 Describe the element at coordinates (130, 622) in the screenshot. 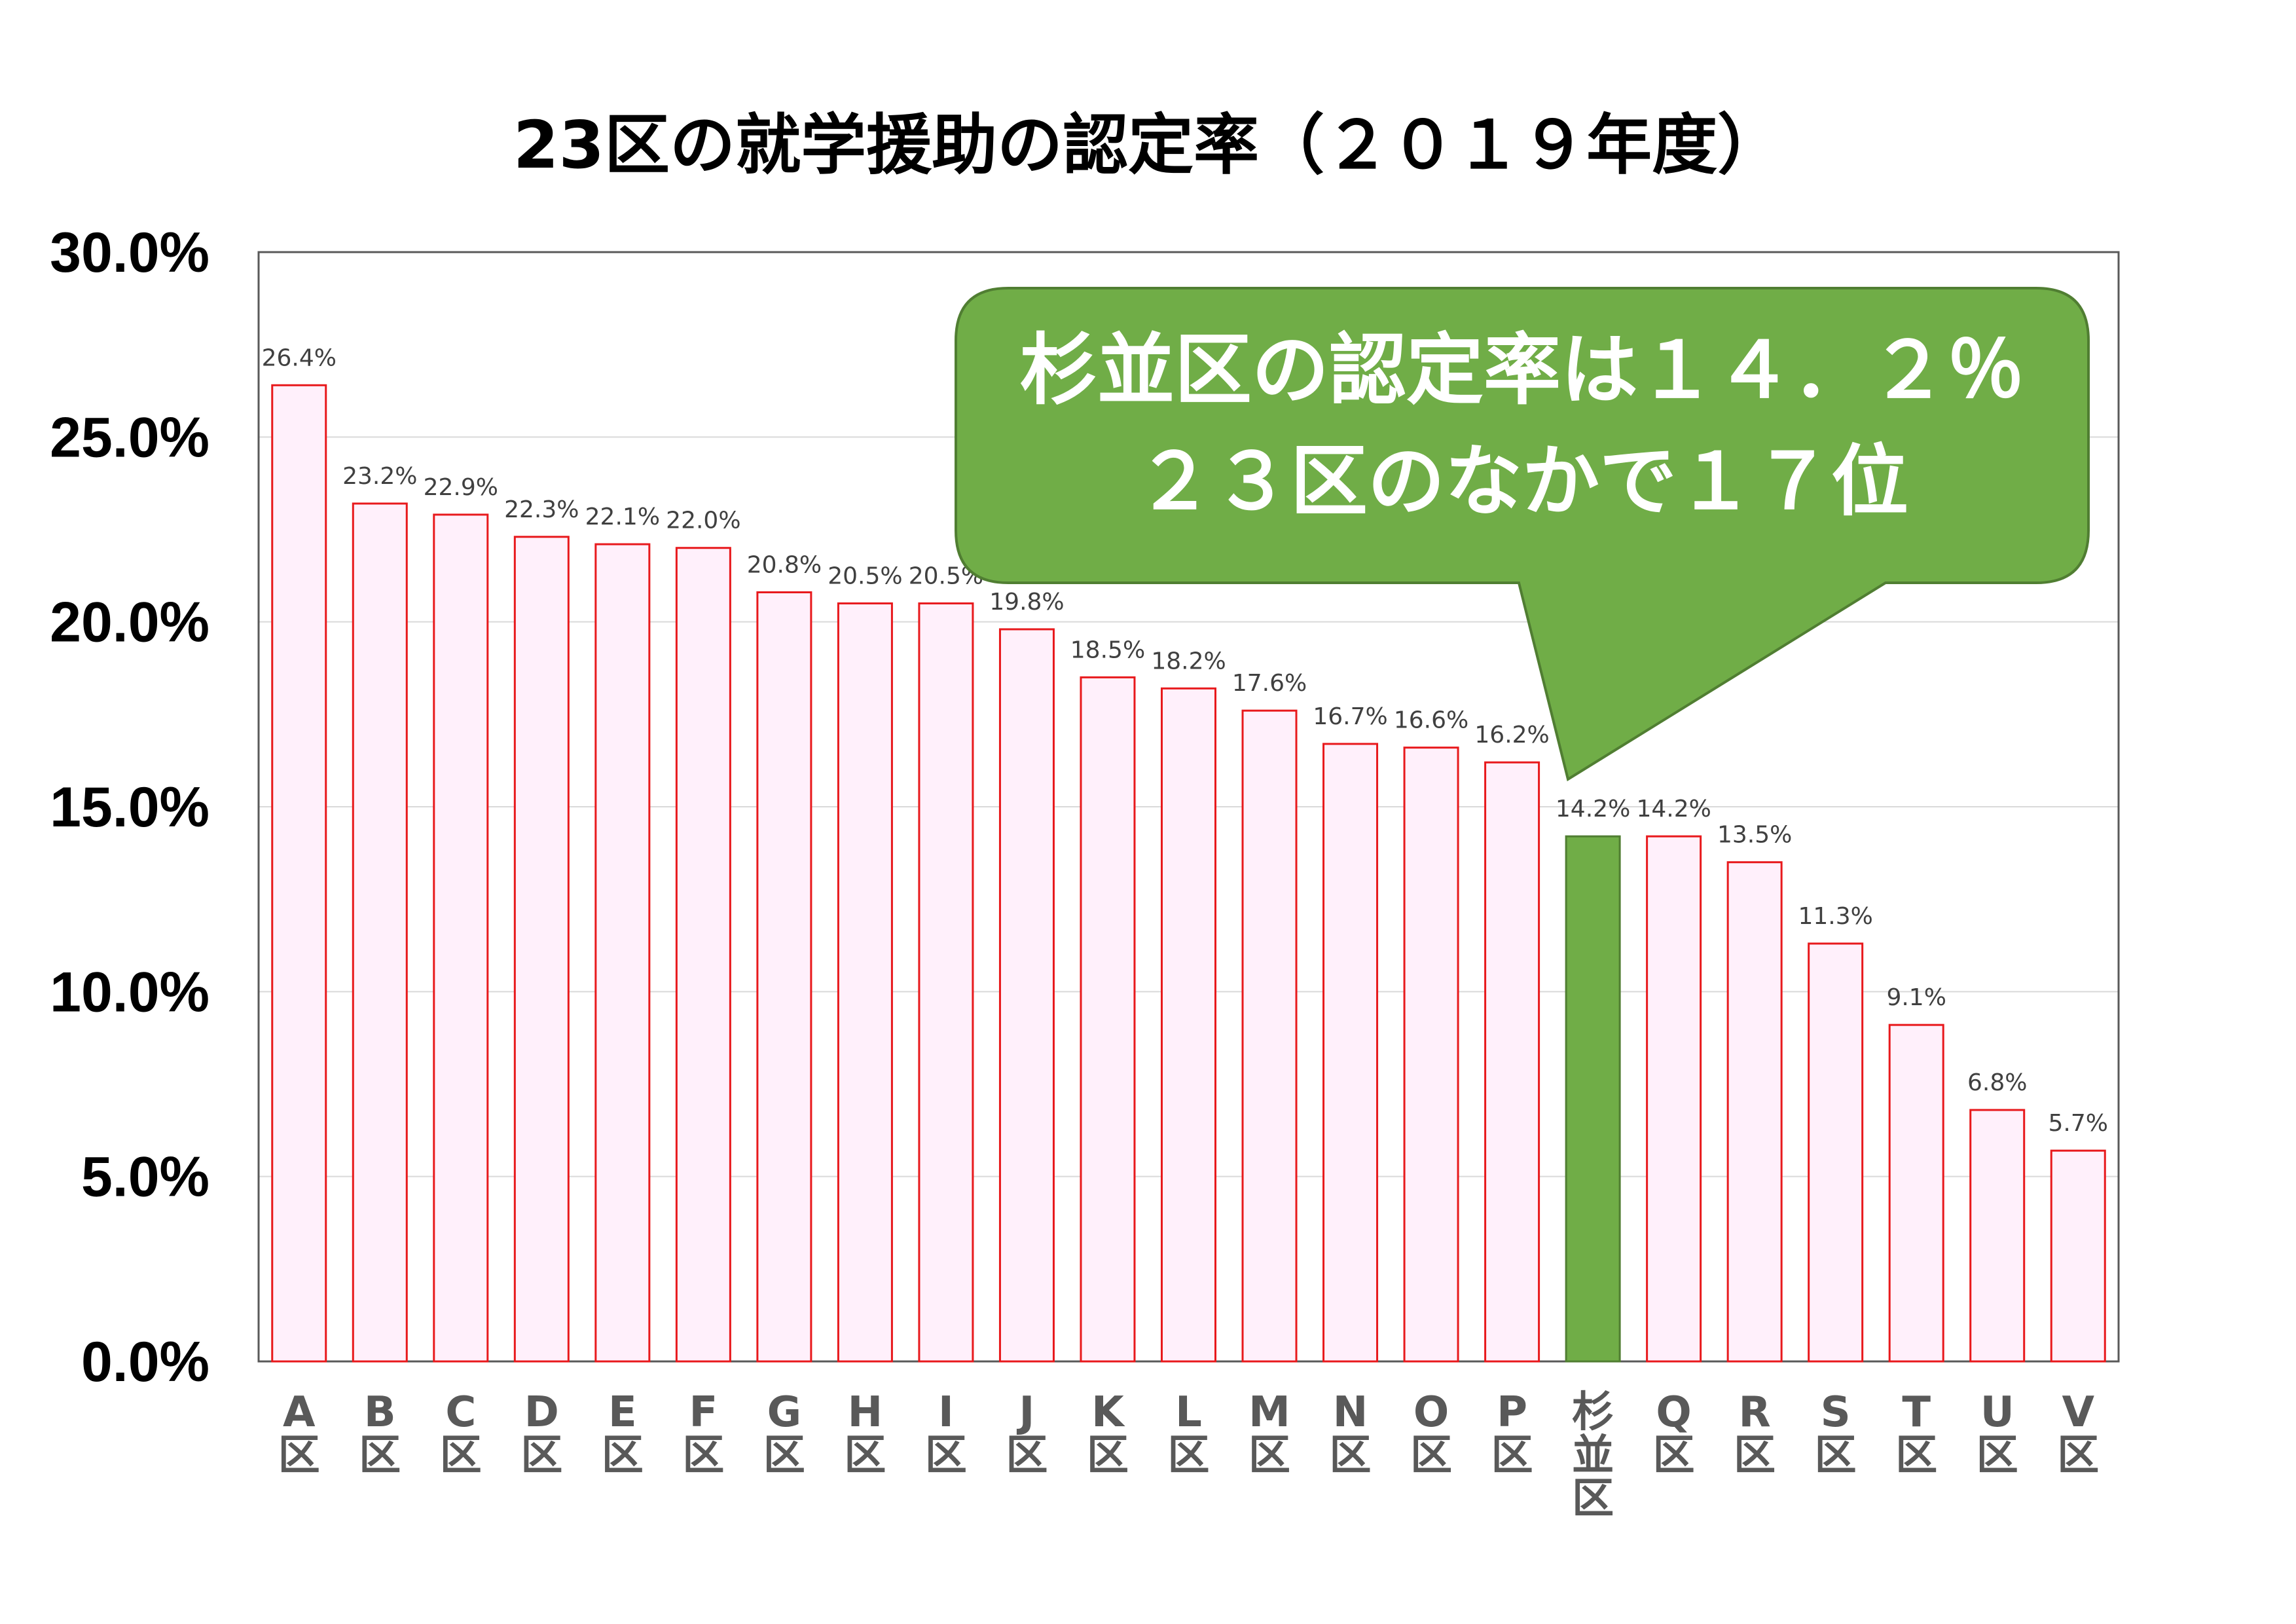

I see `y-tick-label: 20.0%` at that location.